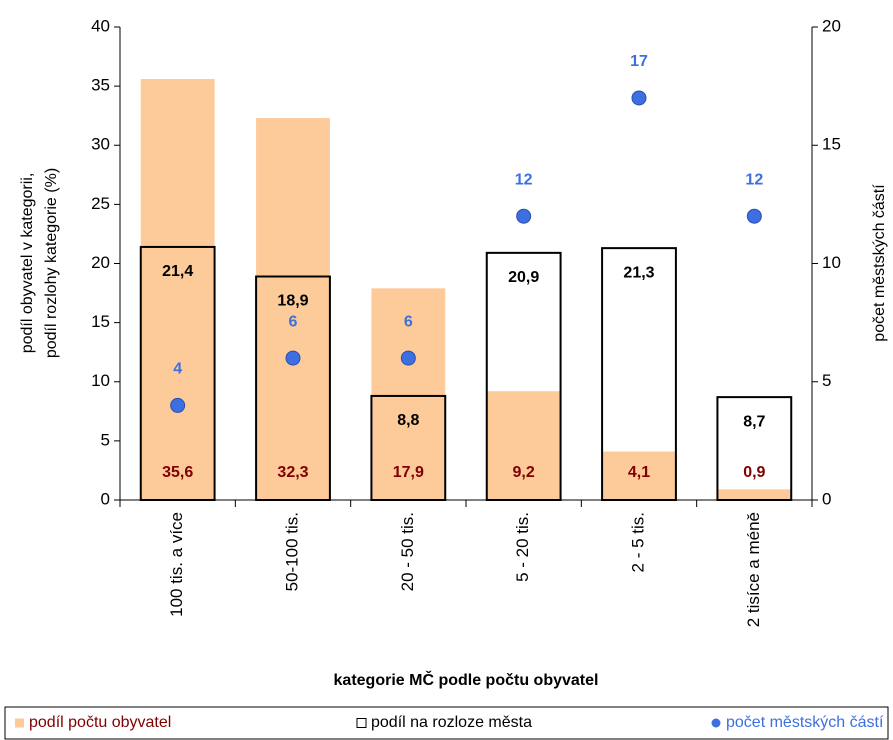  Describe the element at coordinates (100, 262) in the screenshot. I see `y-tick-label: 20` at that location.